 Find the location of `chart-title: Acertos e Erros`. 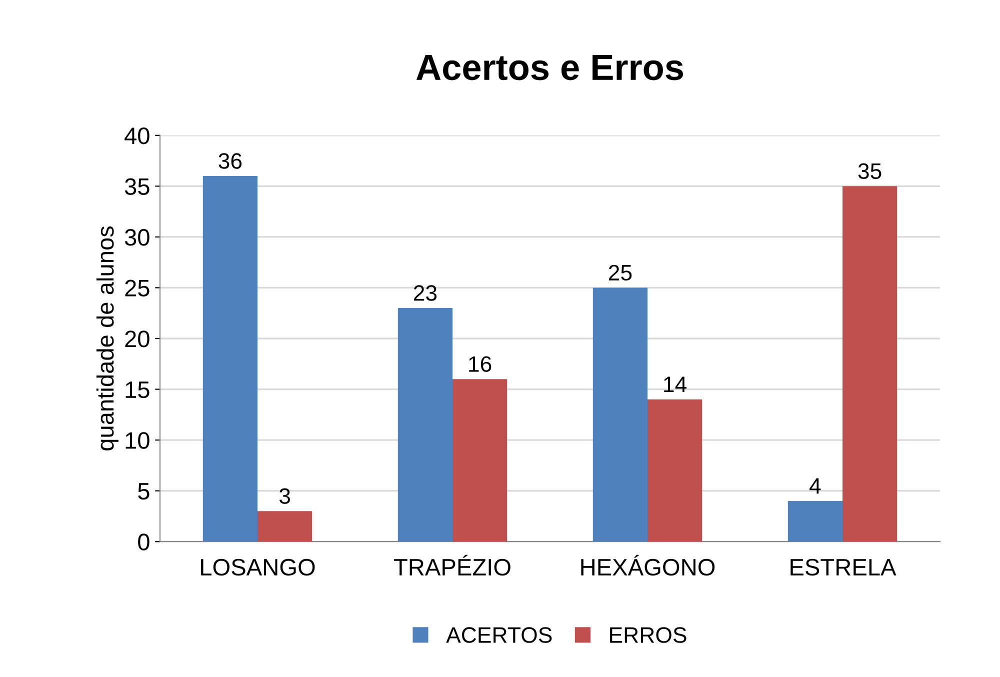

chart-title: Acertos e Erros is located at coordinates (549, 67).